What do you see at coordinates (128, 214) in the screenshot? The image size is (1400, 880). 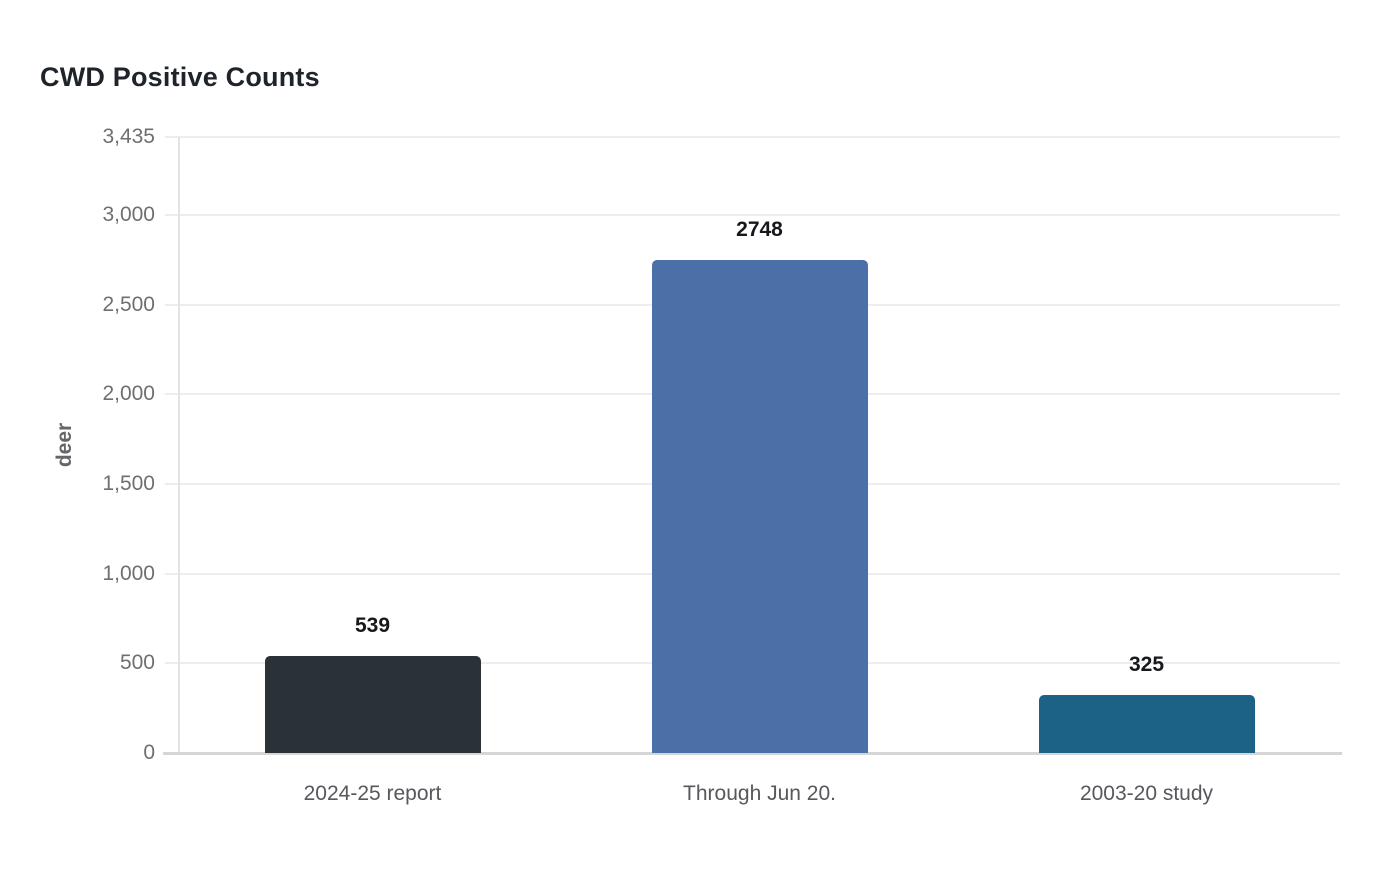 I see `y-tick-label: 3,000` at bounding box center [128, 214].